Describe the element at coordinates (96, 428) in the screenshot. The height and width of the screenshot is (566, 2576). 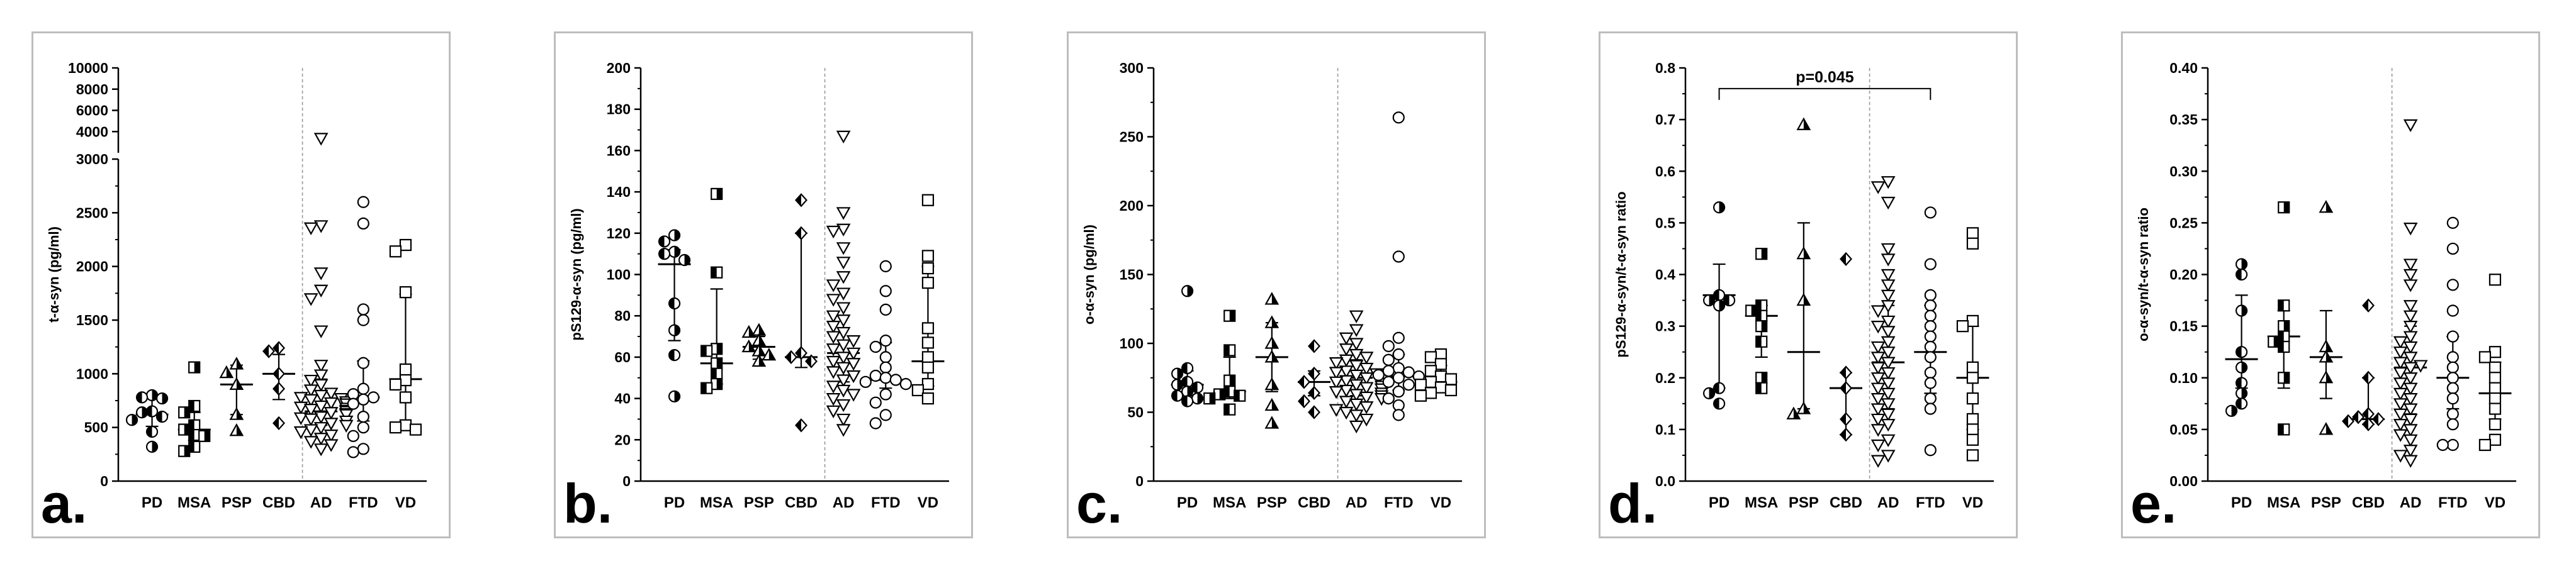
I see `y-tick-label: 500` at that location.